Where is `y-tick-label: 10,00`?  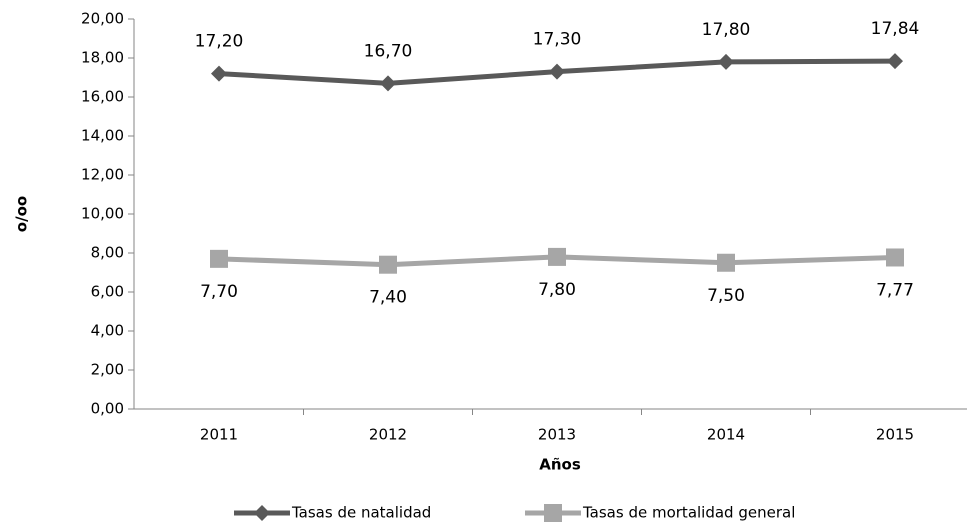 y-tick-label: 10,00 is located at coordinates (102, 214).